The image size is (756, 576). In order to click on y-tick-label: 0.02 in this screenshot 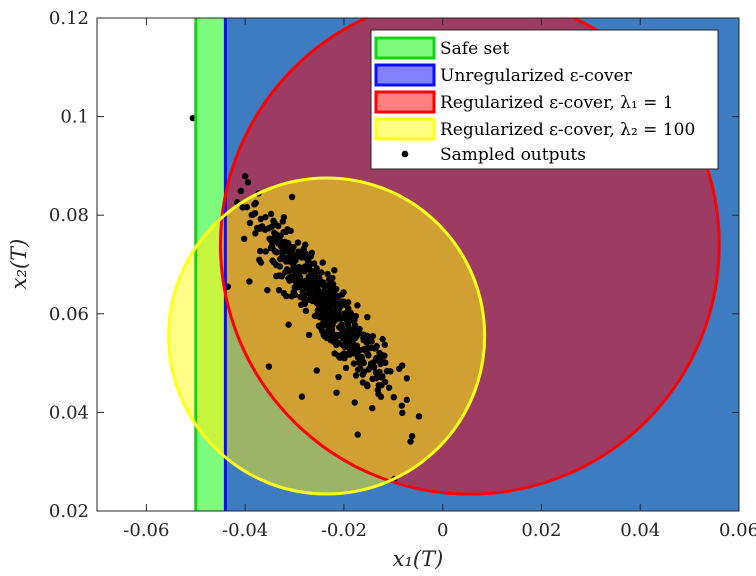, I will do `click(69, 511)`.